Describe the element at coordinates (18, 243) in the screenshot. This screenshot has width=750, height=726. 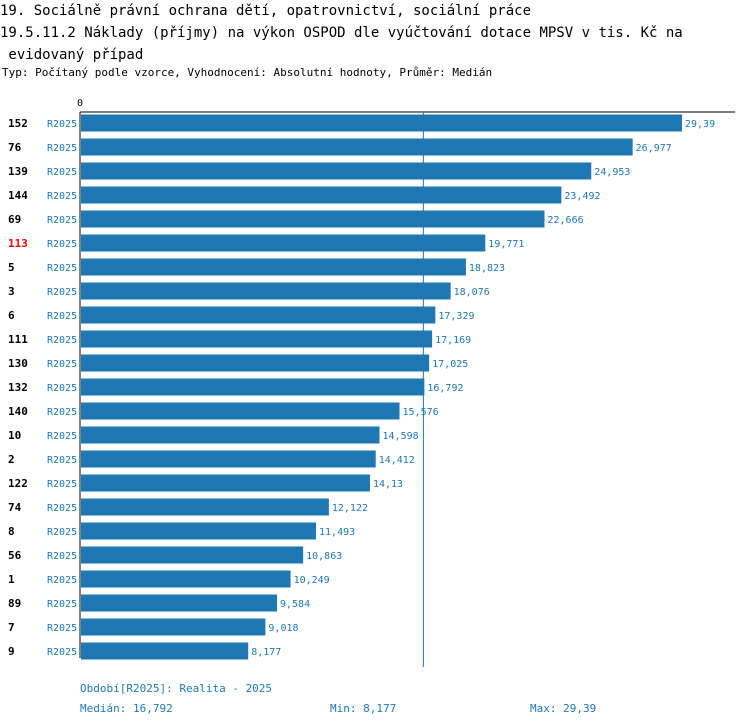
I see `category-label: 113` at that location.